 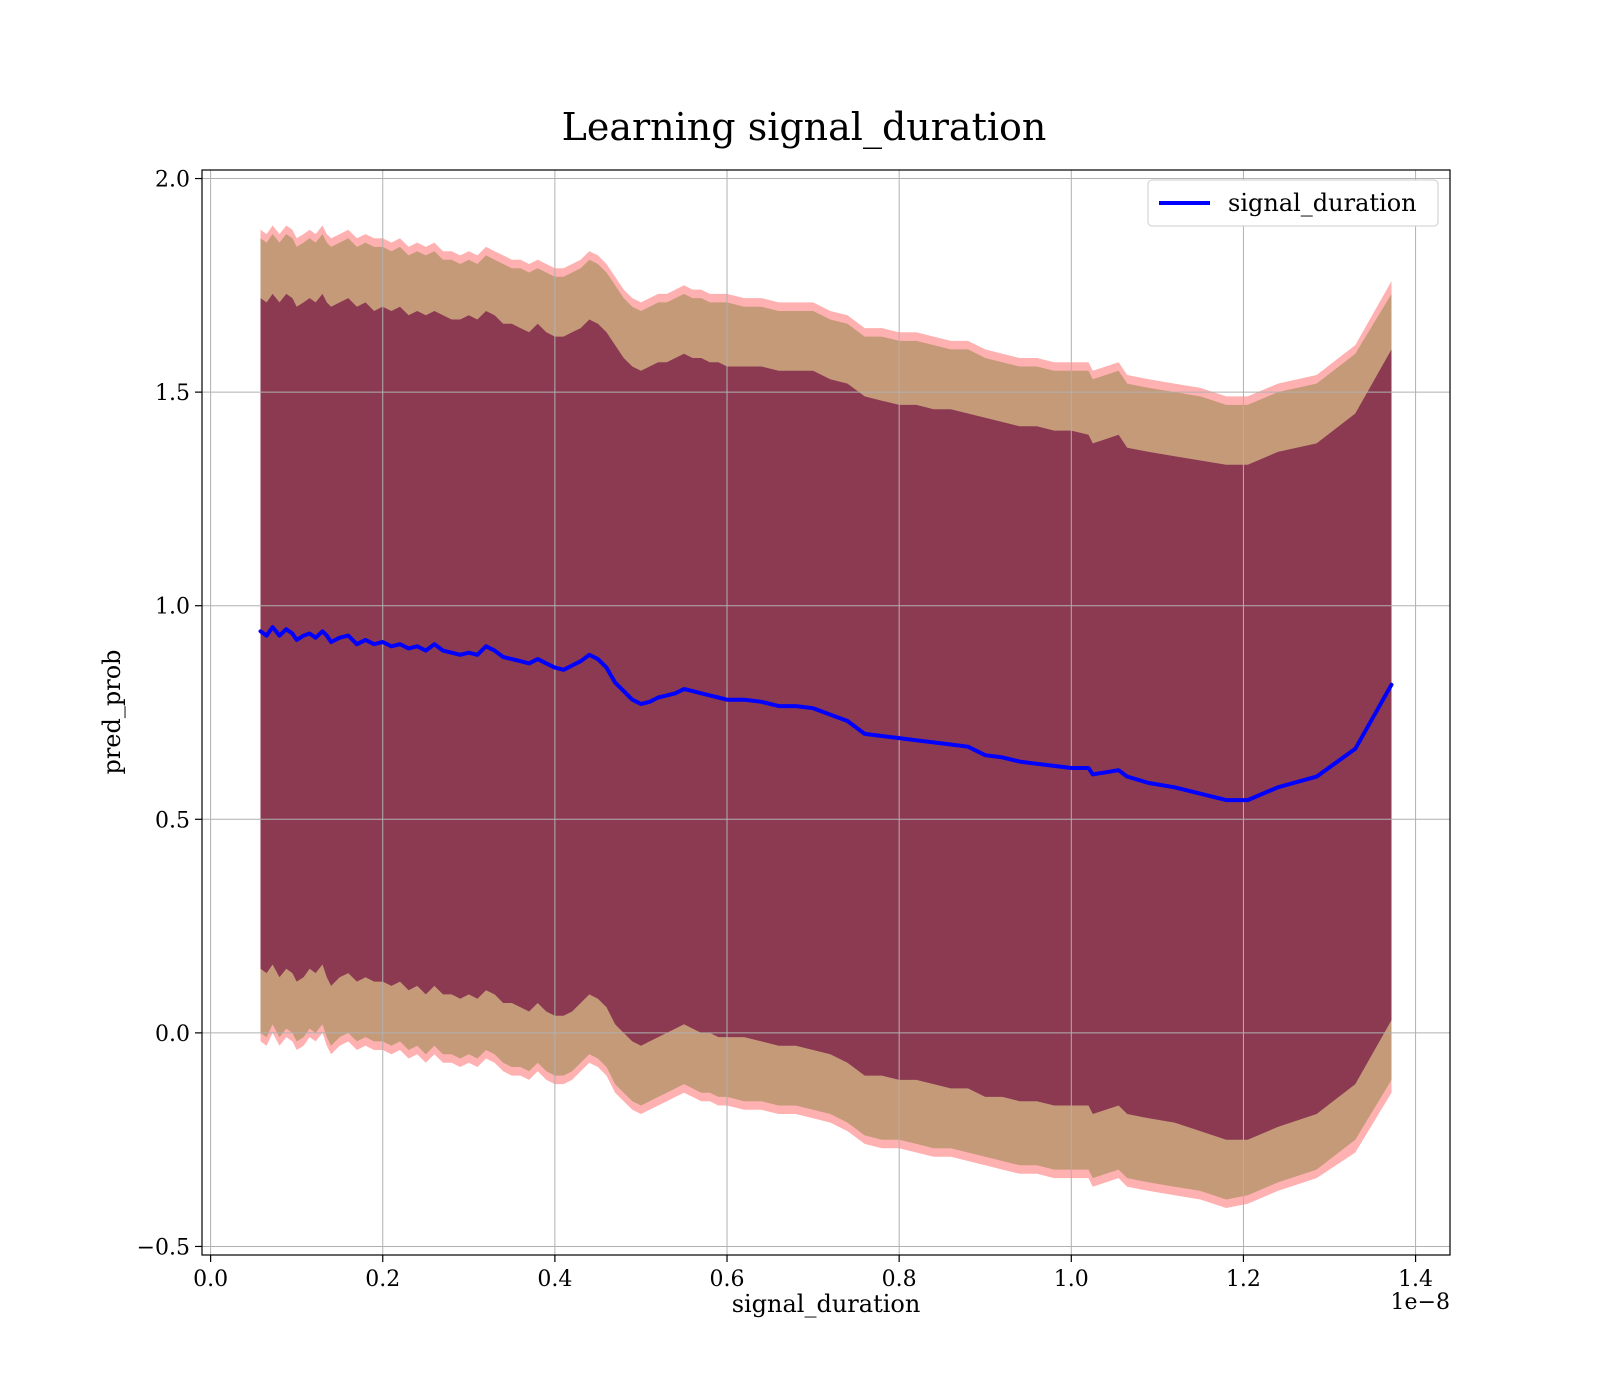 I want to click on x-axis: 0.0 0.2 0.4 0.6 0.8 1.0 1.2 1.4, so click(x=813, y=1273).